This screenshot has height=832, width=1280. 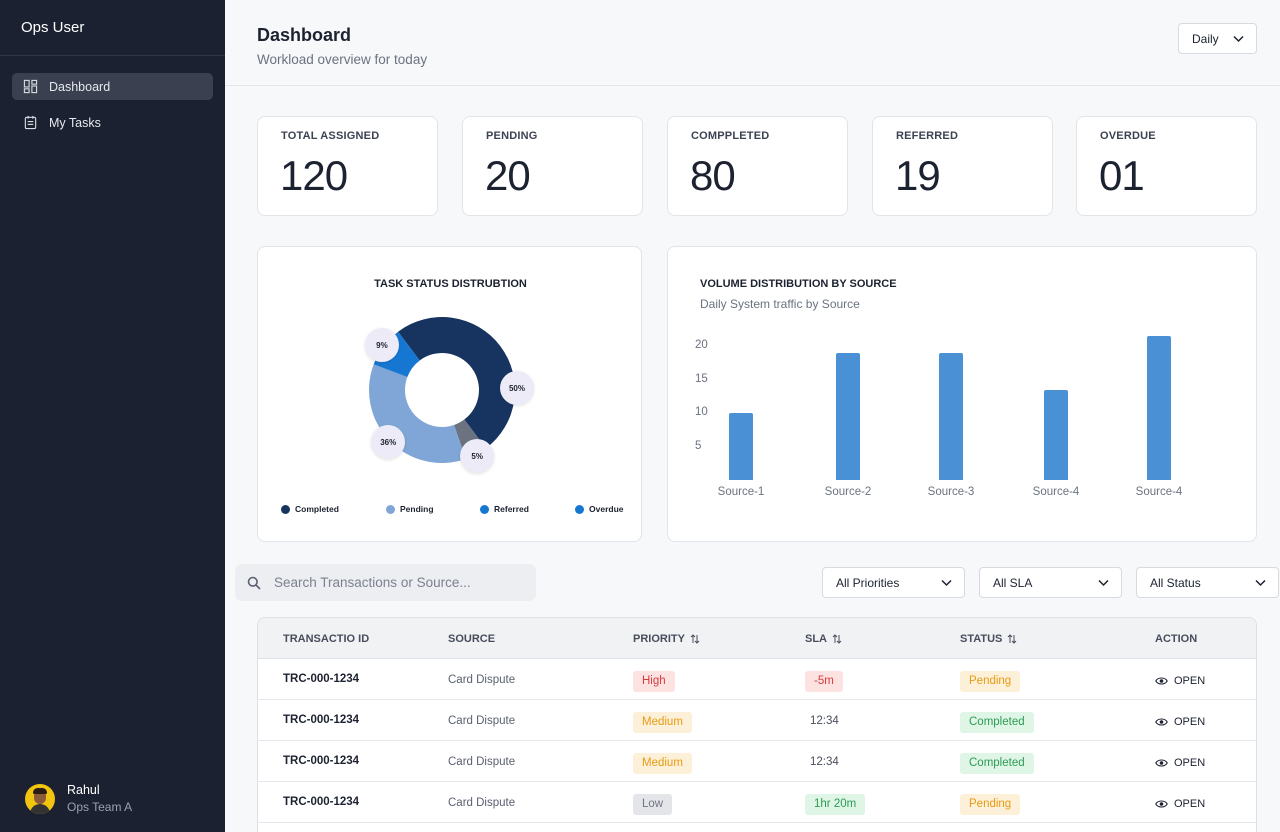 What do you see at coordinates (40, 798) in the screenshot?
I see `avatar` at bounding box center [40, 798].